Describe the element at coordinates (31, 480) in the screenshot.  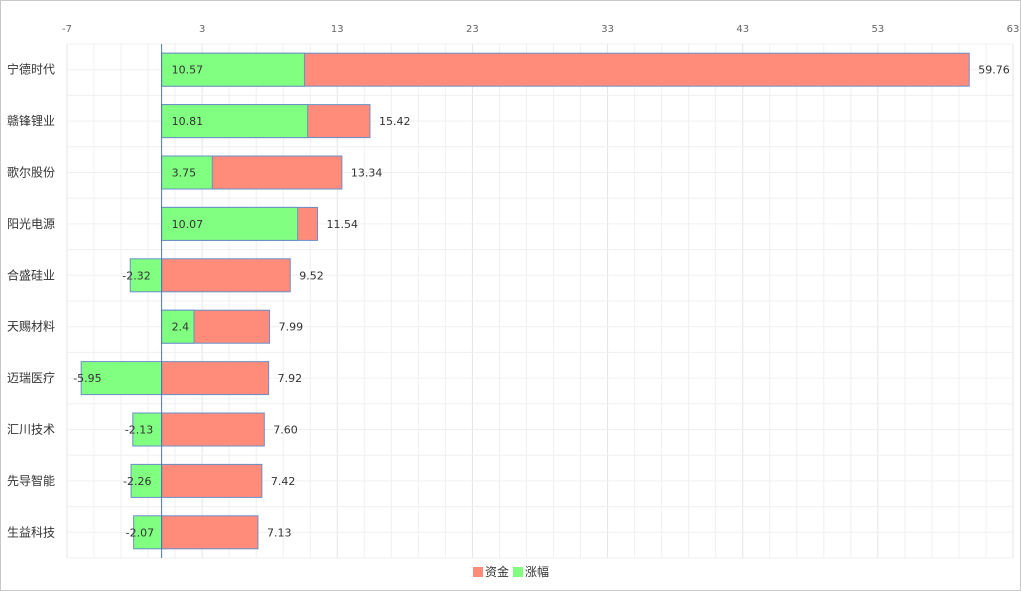
I see `category-label: 先导智能` at that location.